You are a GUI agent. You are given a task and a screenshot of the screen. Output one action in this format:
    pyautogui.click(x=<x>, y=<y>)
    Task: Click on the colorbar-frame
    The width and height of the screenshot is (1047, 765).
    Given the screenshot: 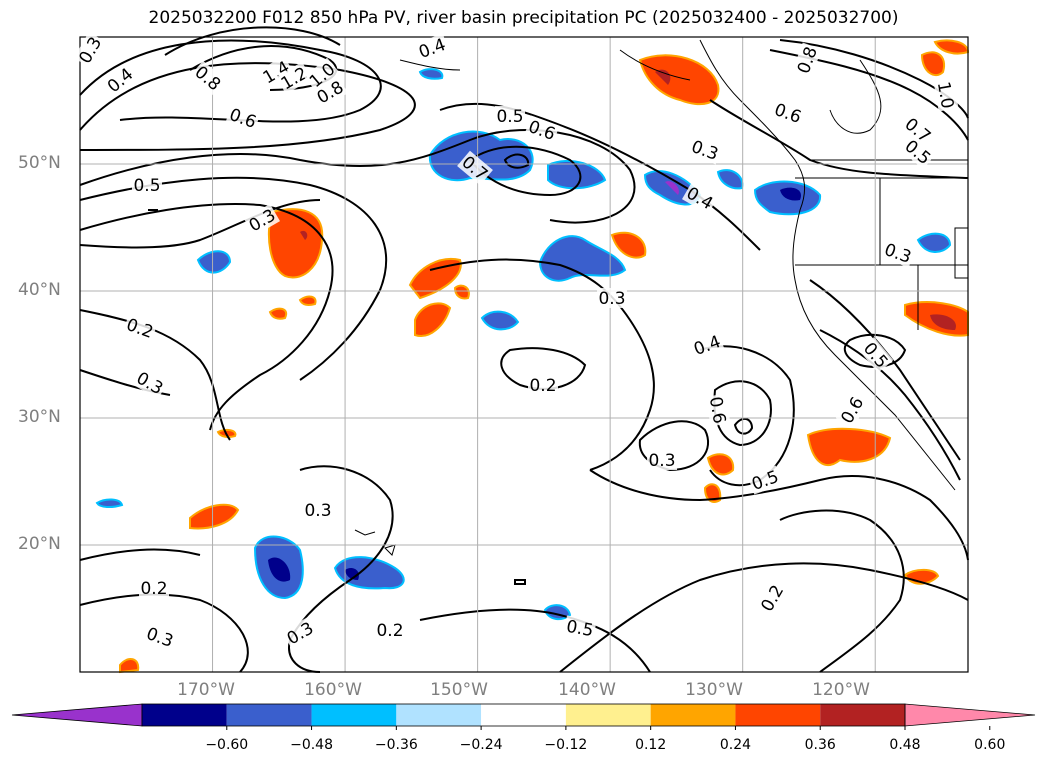 What is the action you would take?
    pyautogui.click(x=523, y=715)
    